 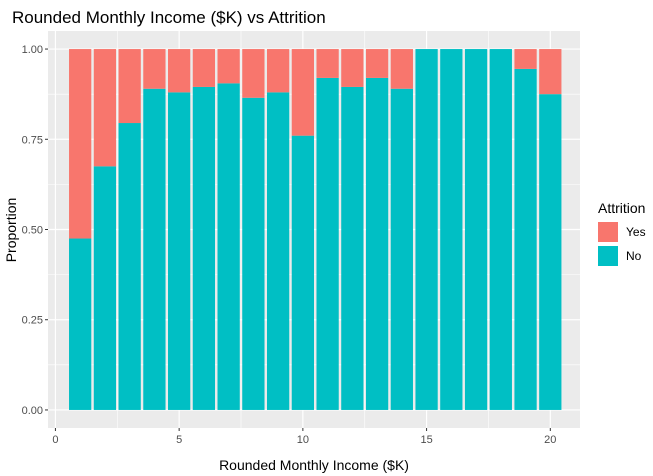 What do you see at coordinates (169, 17) in the screenshot?
I see `chart-title: Rounded Monthly Income ($K) vs Attrition` at bounding box center [169, 17].